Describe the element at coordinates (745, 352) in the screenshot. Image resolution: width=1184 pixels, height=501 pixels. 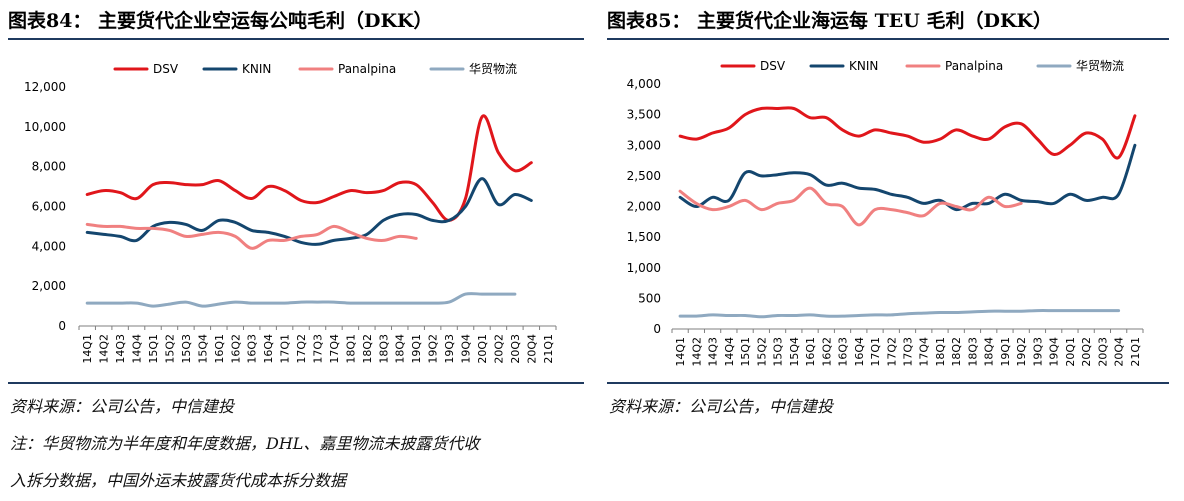
I see `ocean-xtick-label-4: 15Q1` at that location.